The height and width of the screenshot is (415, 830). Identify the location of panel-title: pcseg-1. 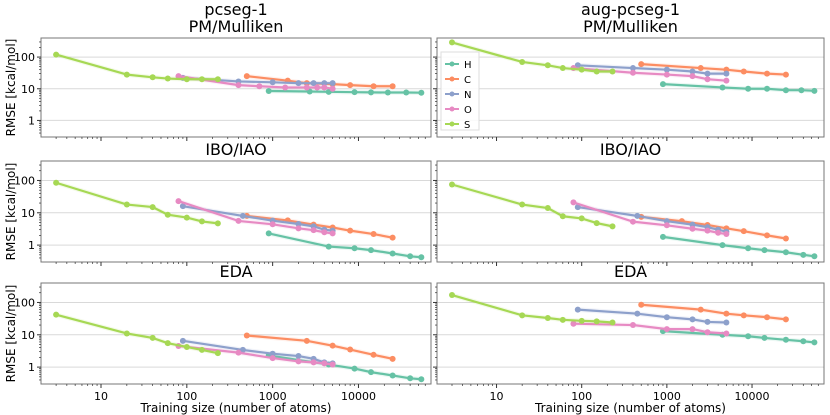
(235, 9).